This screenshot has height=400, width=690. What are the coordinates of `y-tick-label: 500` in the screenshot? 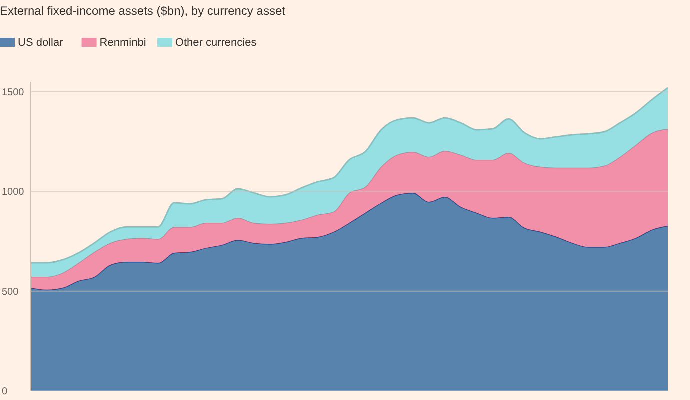 It's located at (11, 292).